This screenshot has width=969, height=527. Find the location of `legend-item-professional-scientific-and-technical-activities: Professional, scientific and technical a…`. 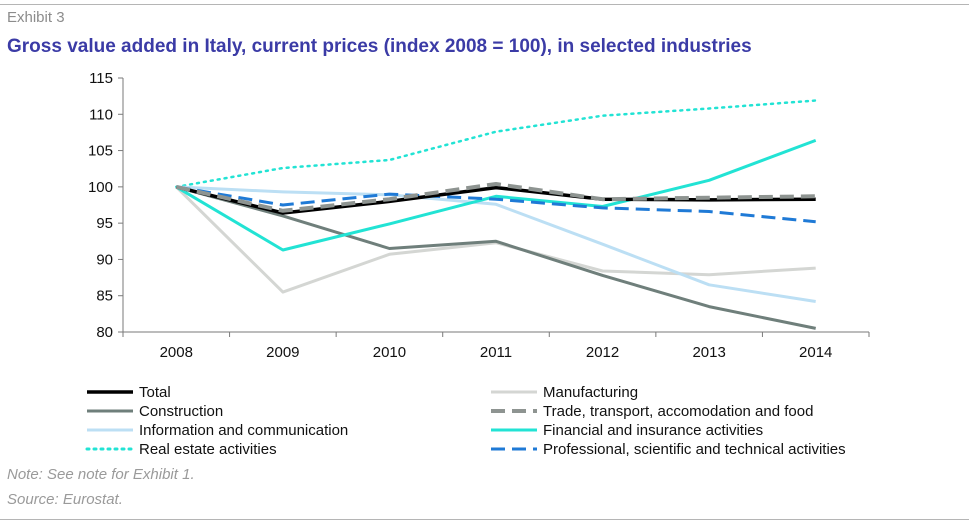

legend-item-professional-scientific-and-technical-activities: Professional, scientific and technical a… is located at coordinates (667, 449).